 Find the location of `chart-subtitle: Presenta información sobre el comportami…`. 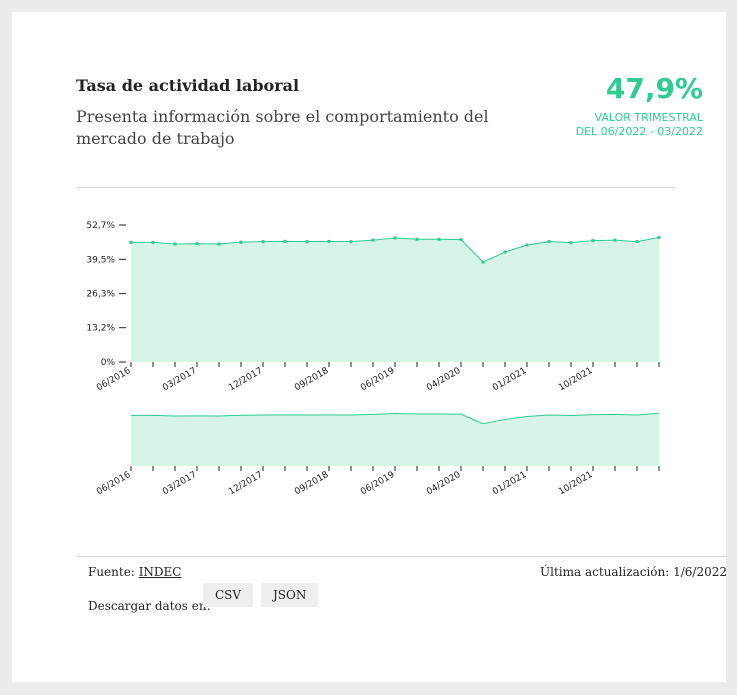

chart-subtitle: Presenta información sobre el comportami… is located at coordinates (282, 127).